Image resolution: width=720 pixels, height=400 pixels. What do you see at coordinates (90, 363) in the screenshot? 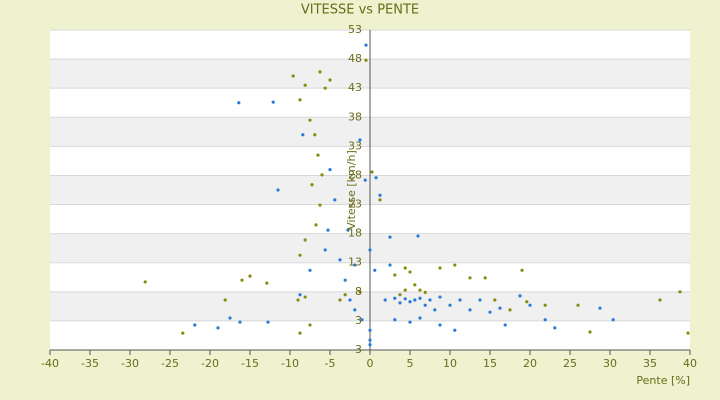
I see `x-tick-label: -35` at bounding box center [90, 363].